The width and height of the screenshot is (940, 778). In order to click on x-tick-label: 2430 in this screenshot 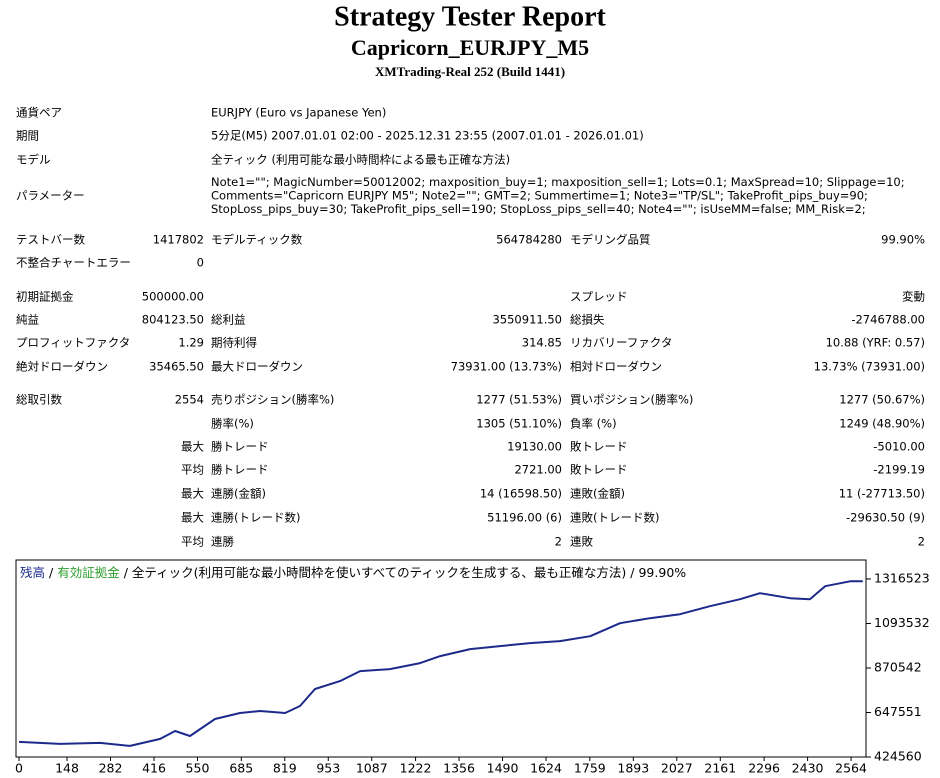, I will do `click(808, 768)`.